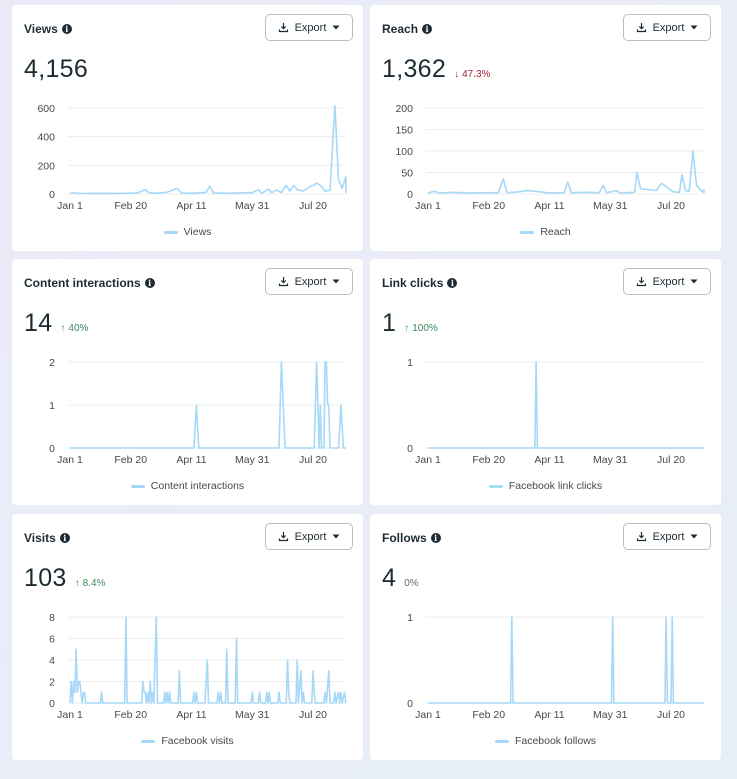 This screenshot has width=737, height=779. What do you see at coordinates (41, 29) in the screenshot?
I see `card-title-text: Views` at bounding box center [41, 29].